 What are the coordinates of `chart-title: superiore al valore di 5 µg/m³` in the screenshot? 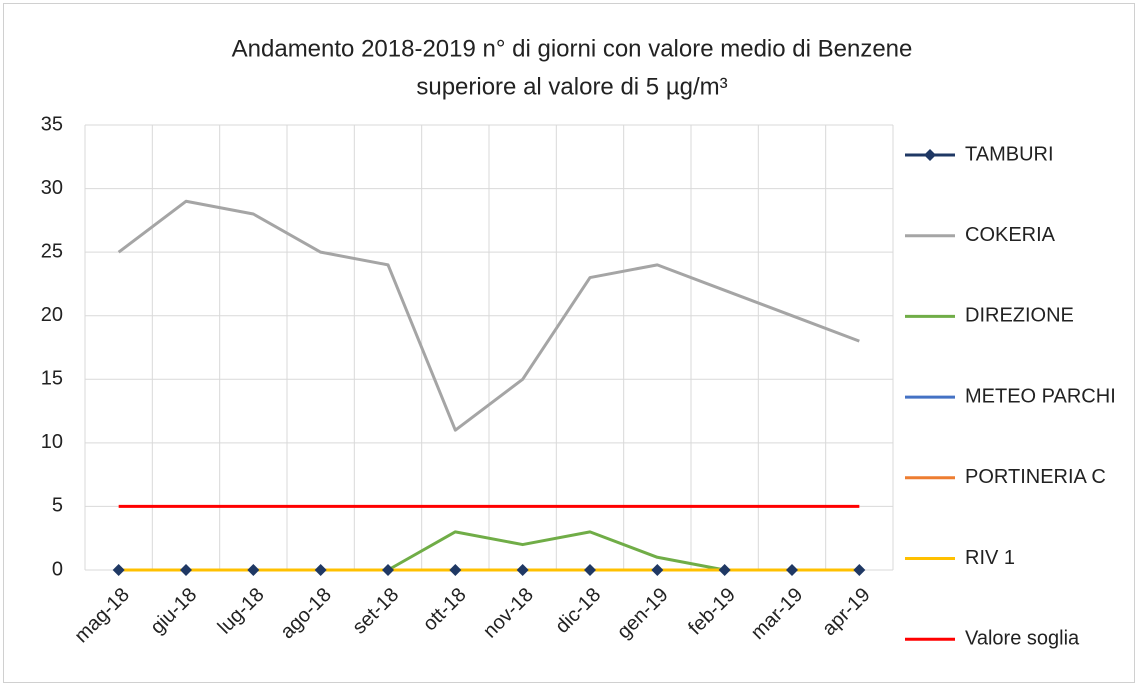 It's located at (571, 86).